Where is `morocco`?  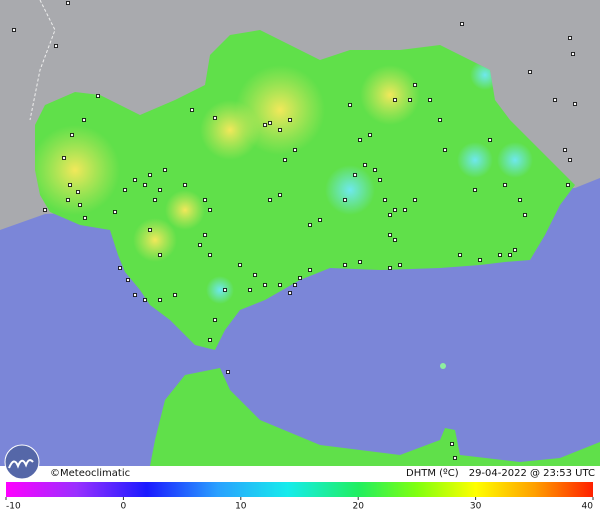 morocco is located at coordinates (375, 417).